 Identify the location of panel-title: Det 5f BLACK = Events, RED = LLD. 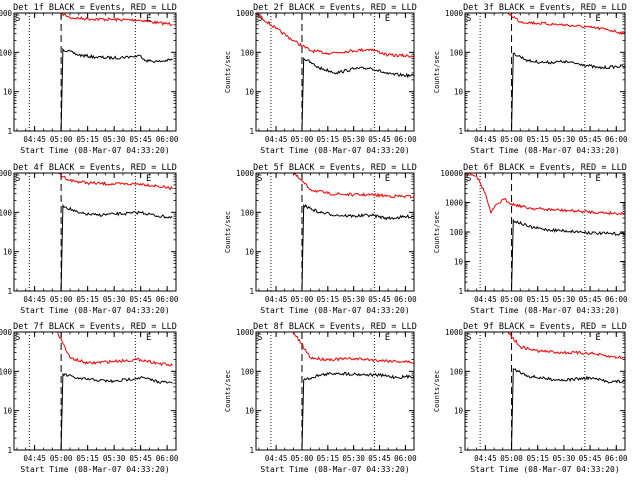
(335, 168).